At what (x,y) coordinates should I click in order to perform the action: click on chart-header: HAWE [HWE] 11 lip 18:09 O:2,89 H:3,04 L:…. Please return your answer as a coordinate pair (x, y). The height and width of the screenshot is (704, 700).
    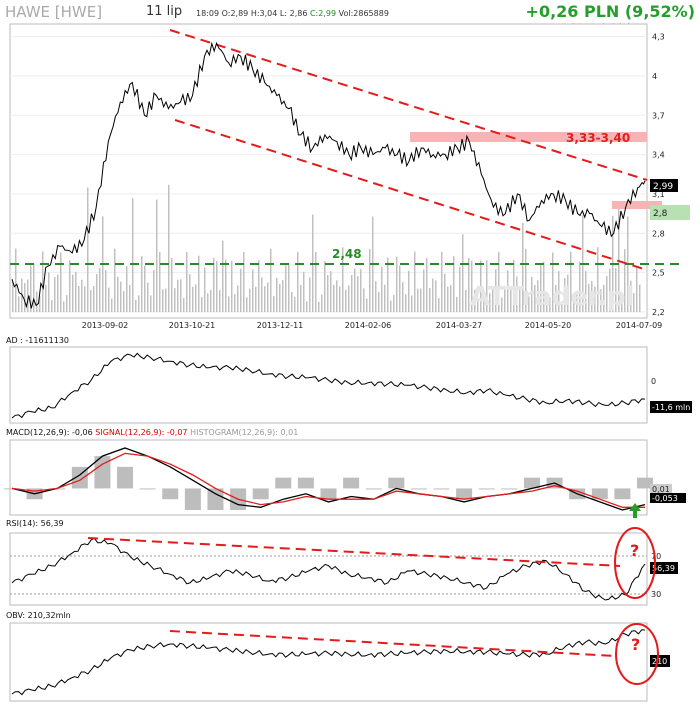
    Looking at the image, I should click on (350, 12).